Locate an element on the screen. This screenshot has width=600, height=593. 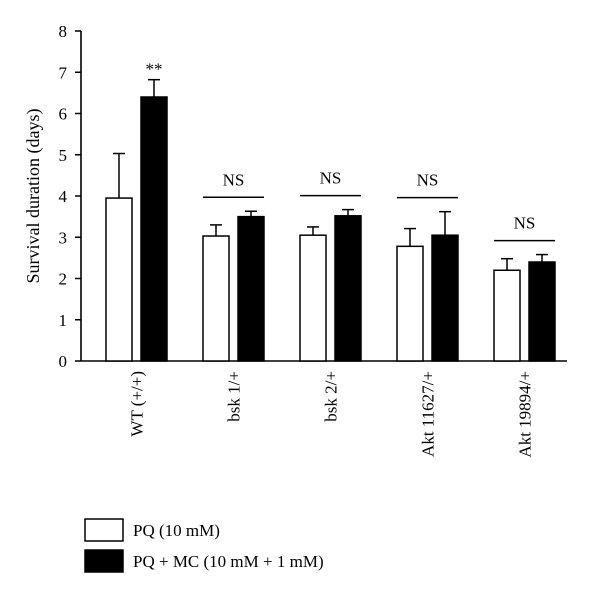
y-tick-label: 4 is located at coordinates (63, 196).